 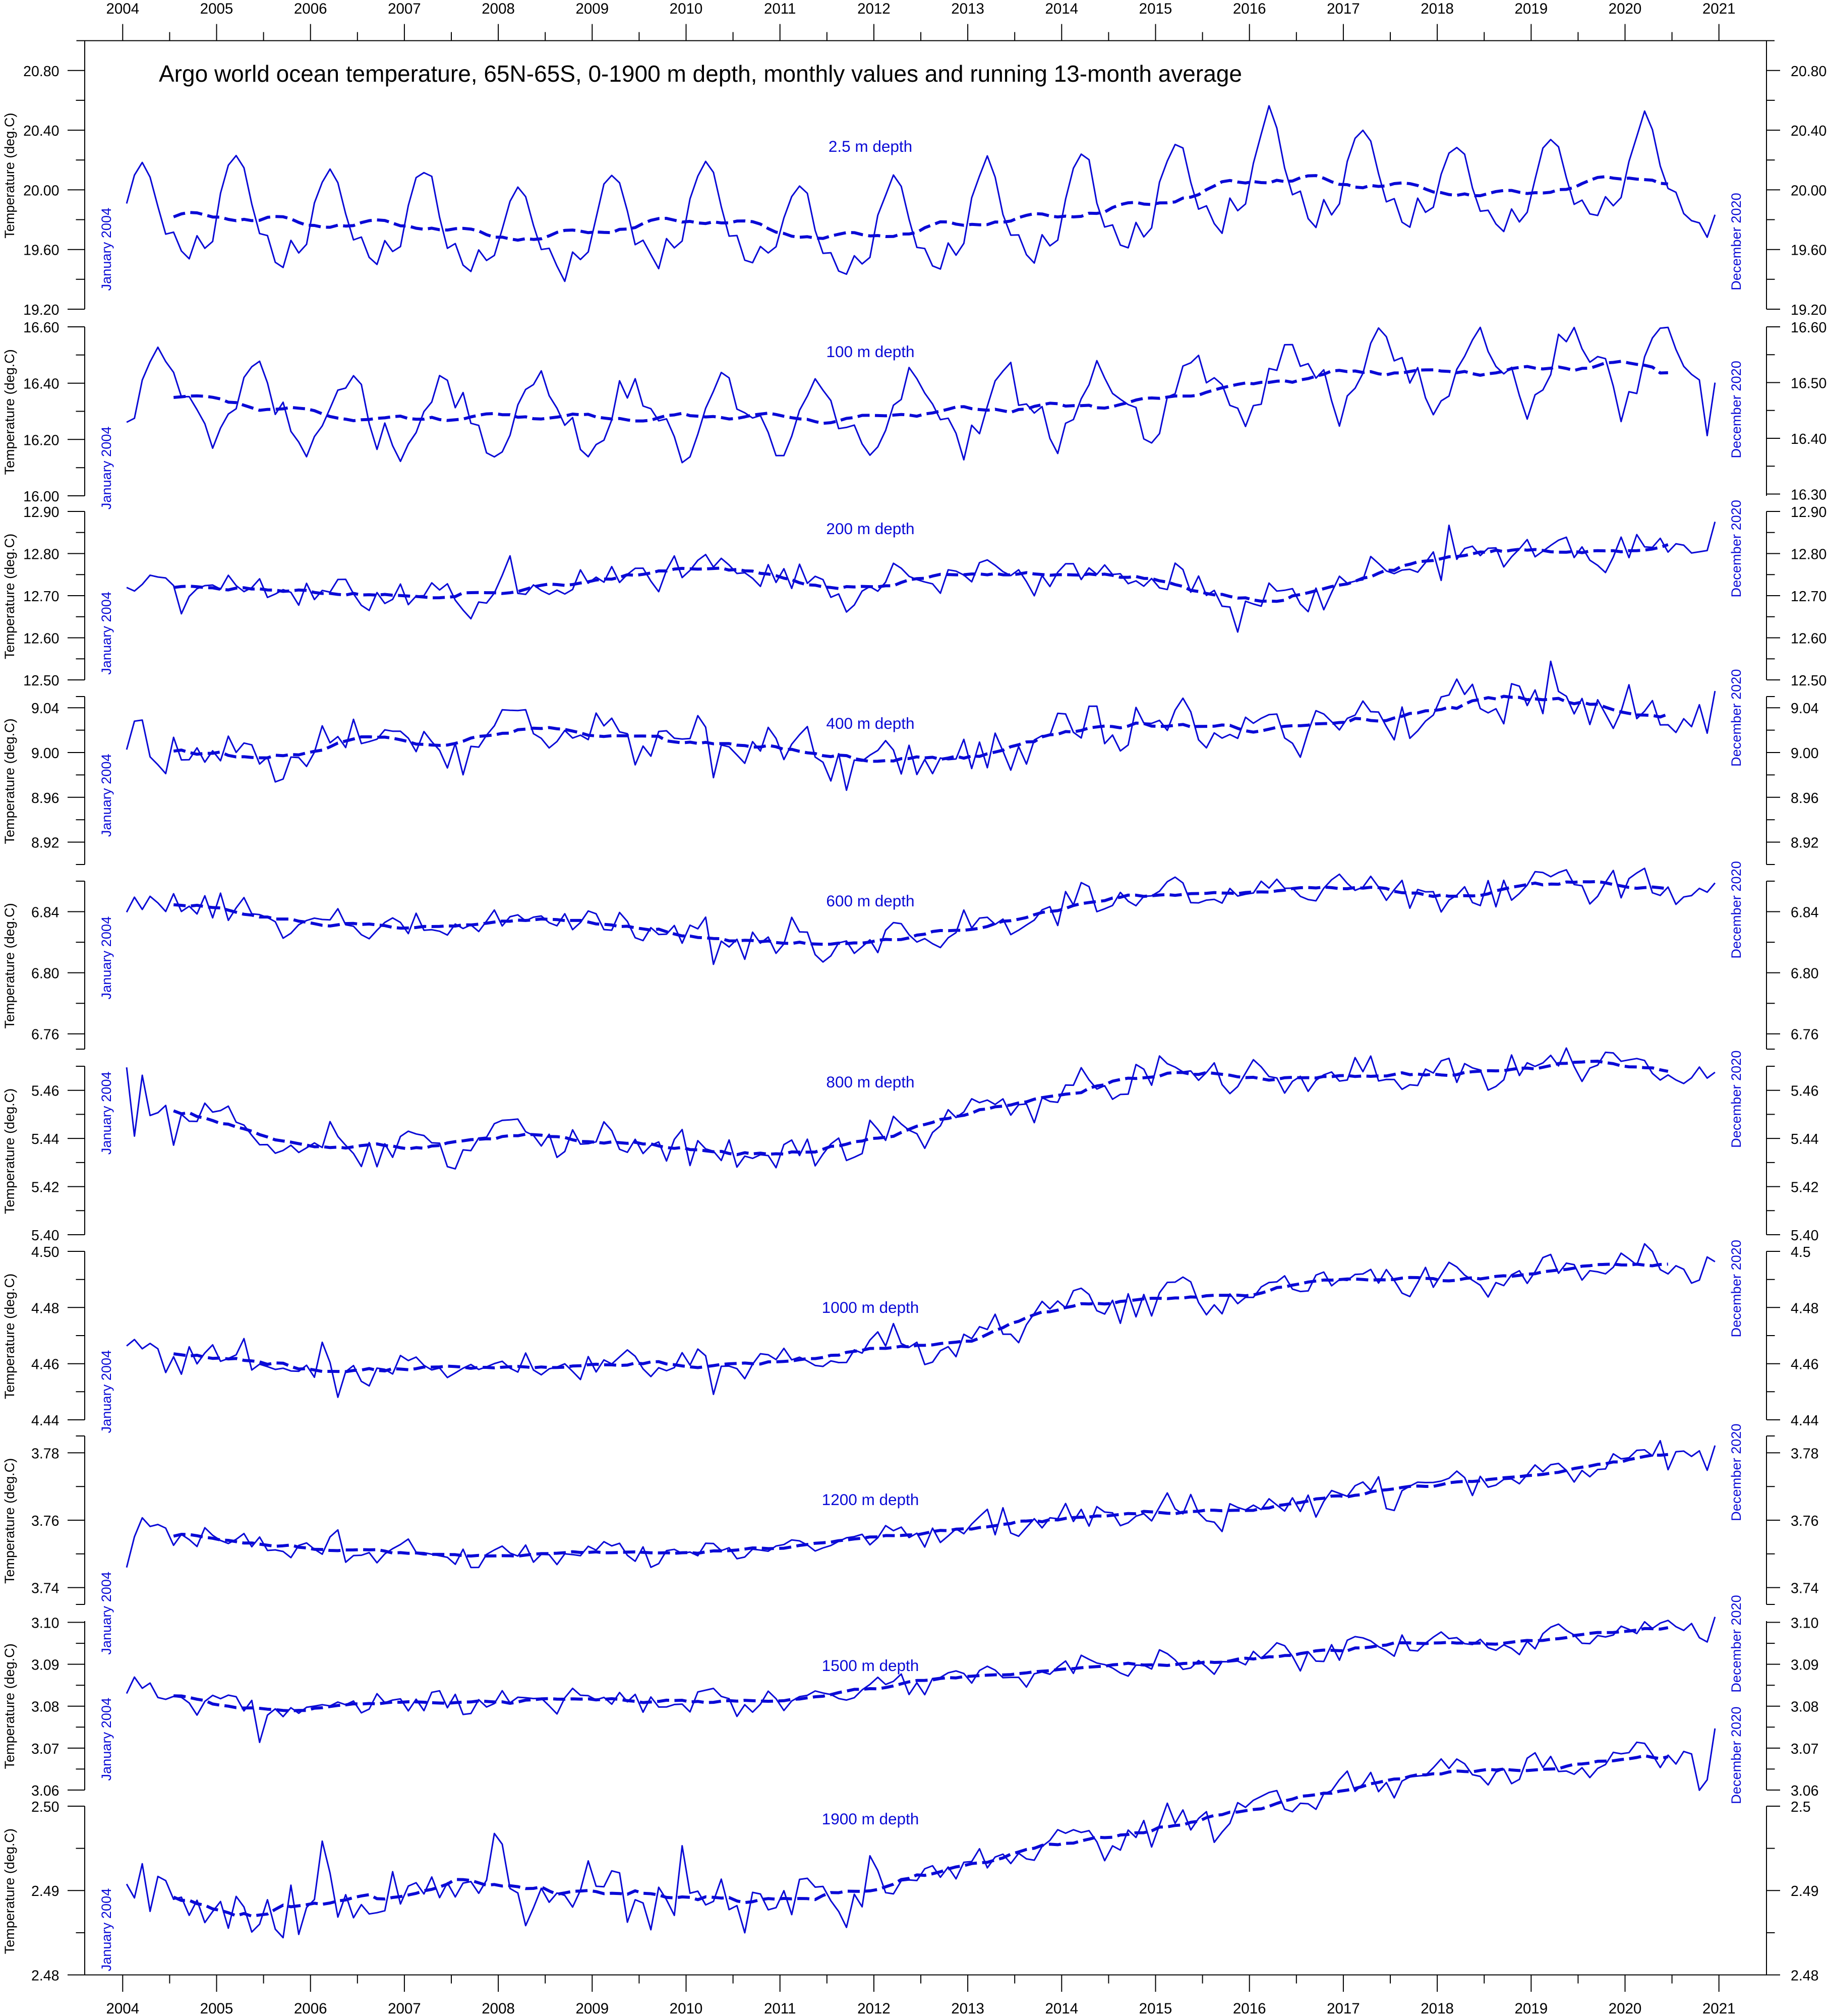 What do you see at coordinates (45, 1454) in the screenshot?
I see `svg-text: 3.78` at bounding box center [45, 1454].